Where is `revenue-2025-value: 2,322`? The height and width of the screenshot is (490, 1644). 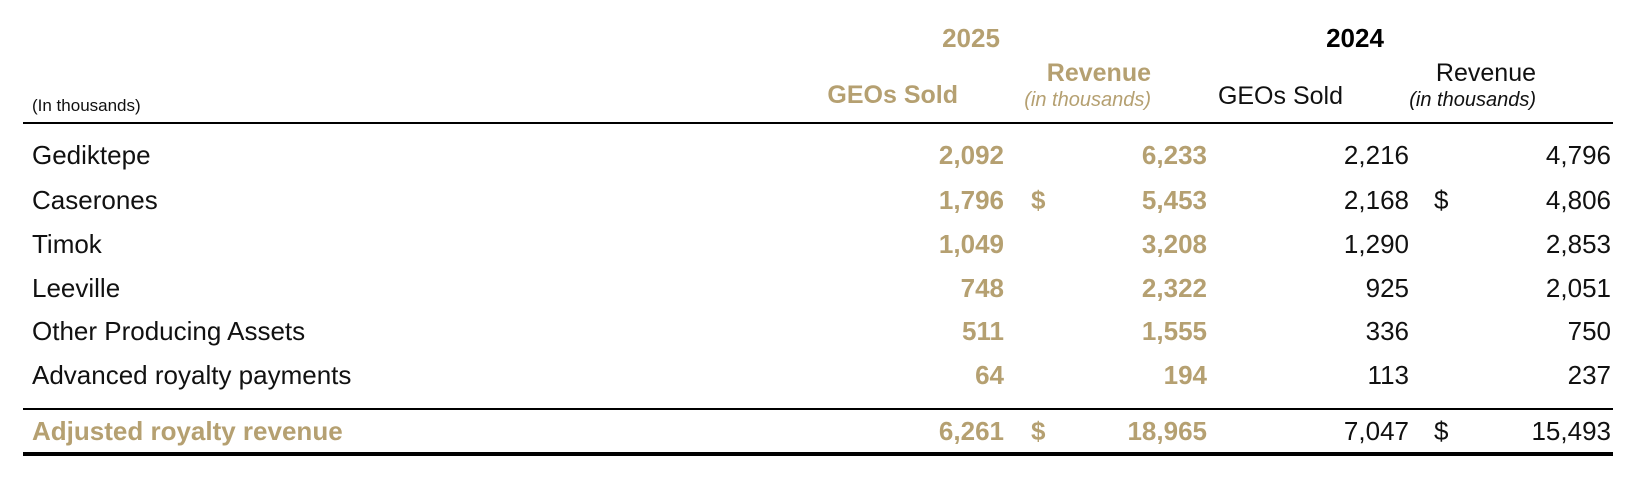 revenue-2025-value: 2,322 is located at coordinates (1174, 288).